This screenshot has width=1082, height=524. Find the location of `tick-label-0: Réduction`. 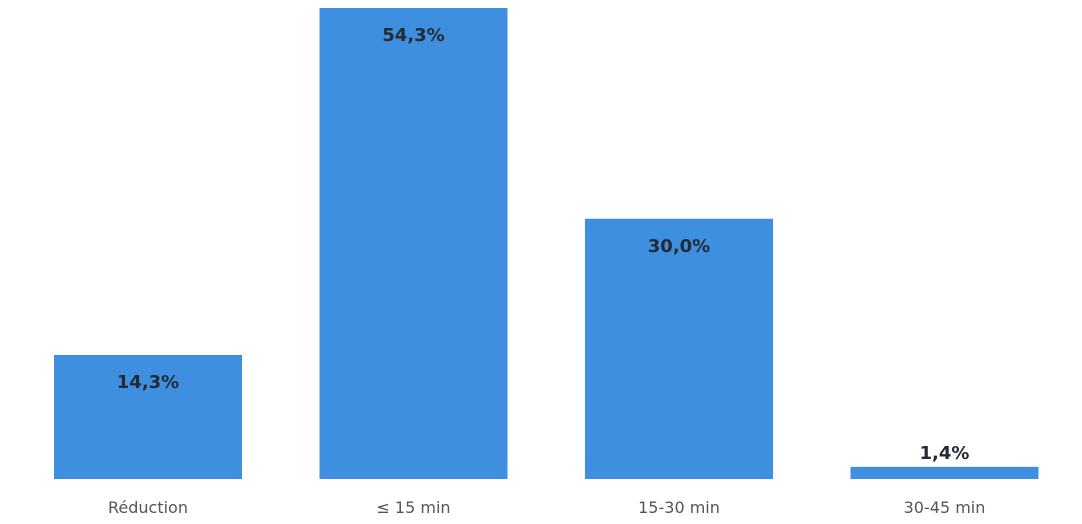

tick-label-0: Réduction is located at coordinates (148, 507).